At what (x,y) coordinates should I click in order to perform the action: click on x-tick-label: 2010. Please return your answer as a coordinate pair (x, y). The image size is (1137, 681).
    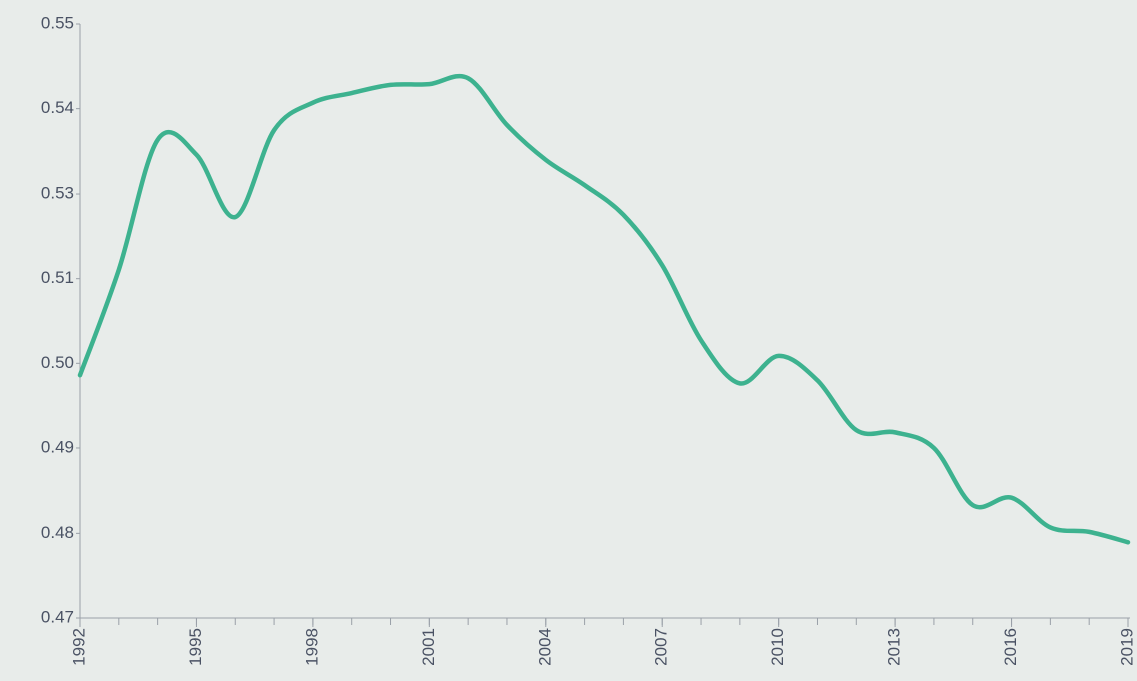
    Looking at the image, I should click on (777, 647).